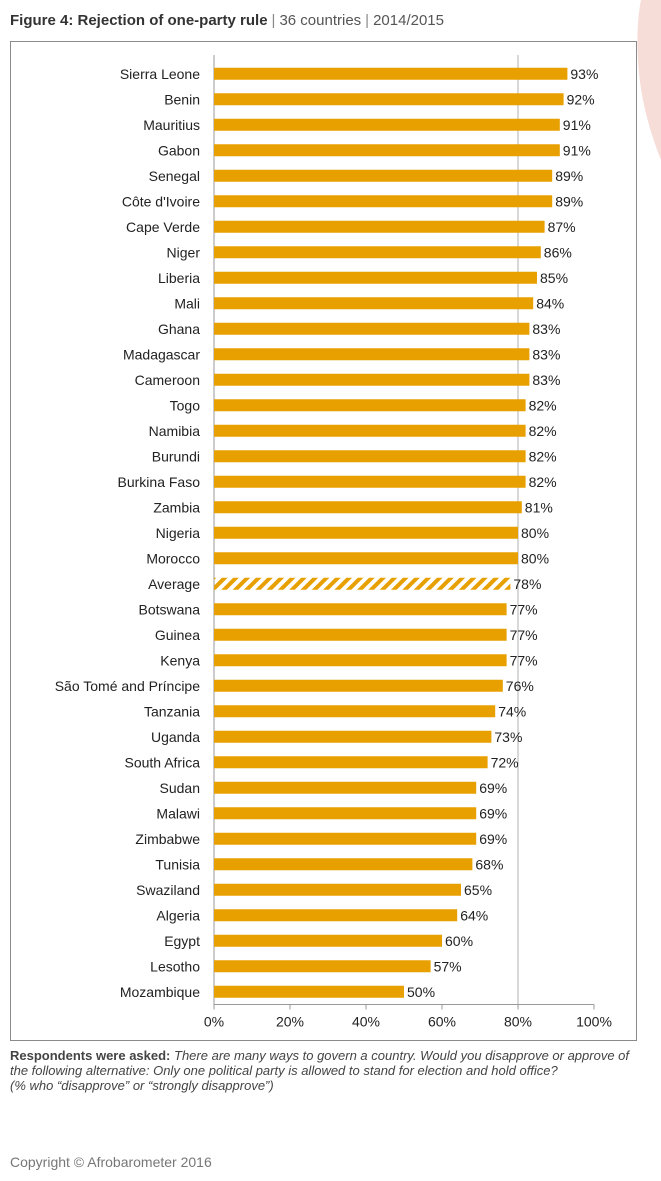 This screenshot has width=661, height=1181. Describe the element at coordinates (539, 507) in the screenshot. I see `value-label: 81%` at that location.